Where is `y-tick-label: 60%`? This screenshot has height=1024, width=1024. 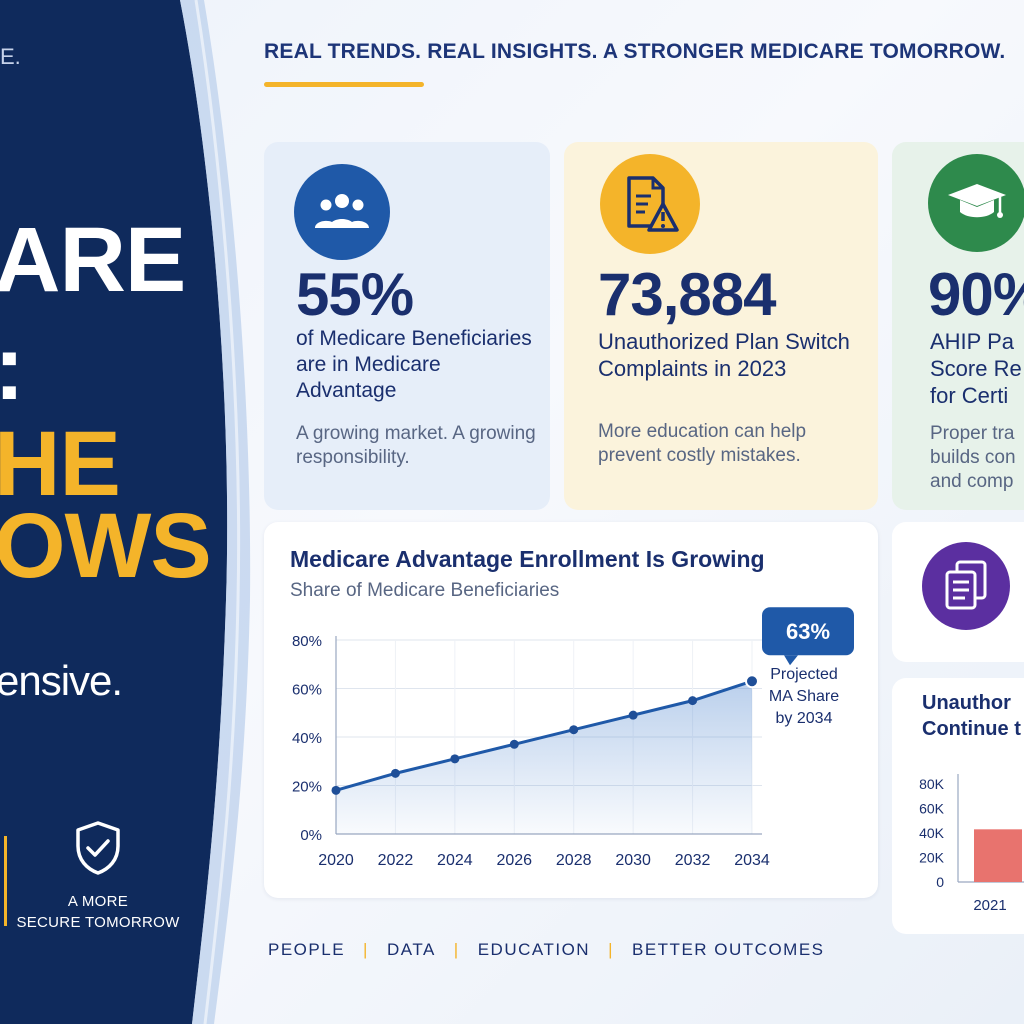 y-tick-label: 60% is located at coordinates (307, 690).